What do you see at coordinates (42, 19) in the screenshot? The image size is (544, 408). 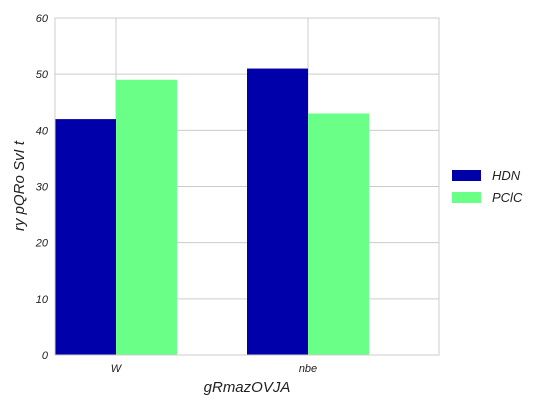 I see `y-tick-label: 60` at bounding box center [42, 19].